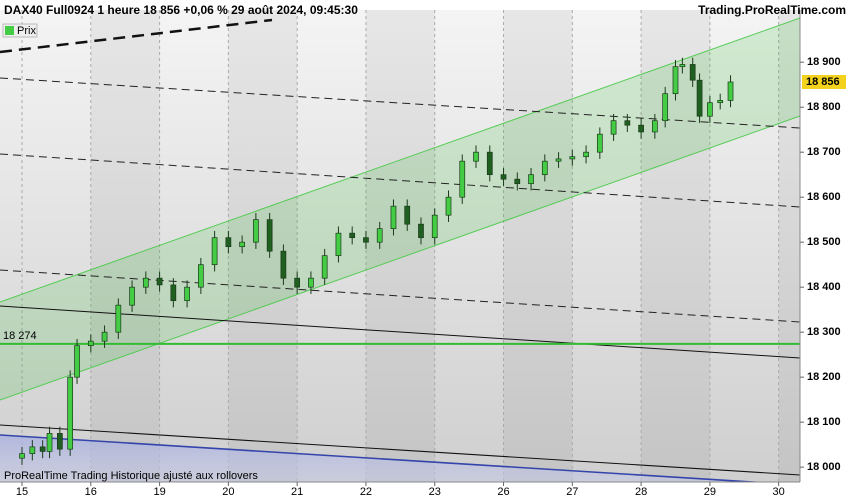 Image resolution: width=850 pixels, height=500 pixels. I want to click on legend-swatch, so click(9, 30).